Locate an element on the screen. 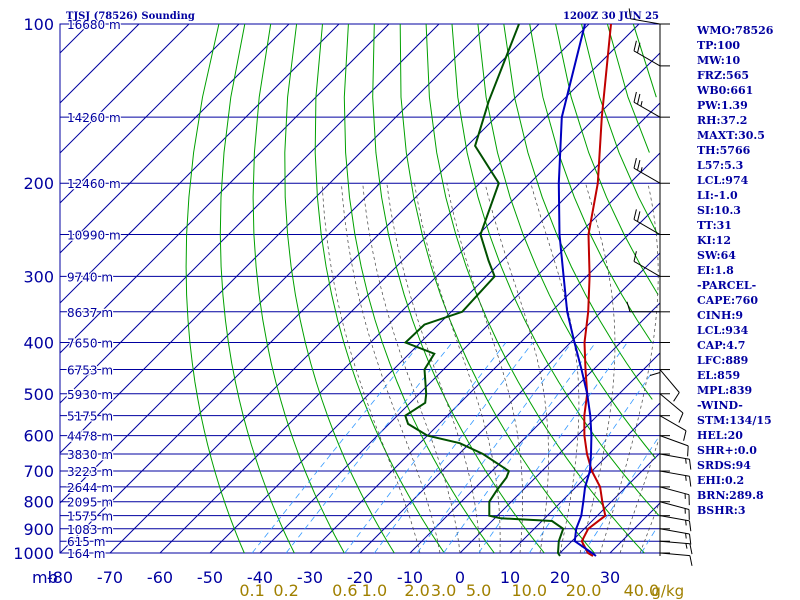 This screenshot has width=800, height=600. x-unit-label: mb is located at coordinates (45, 577).